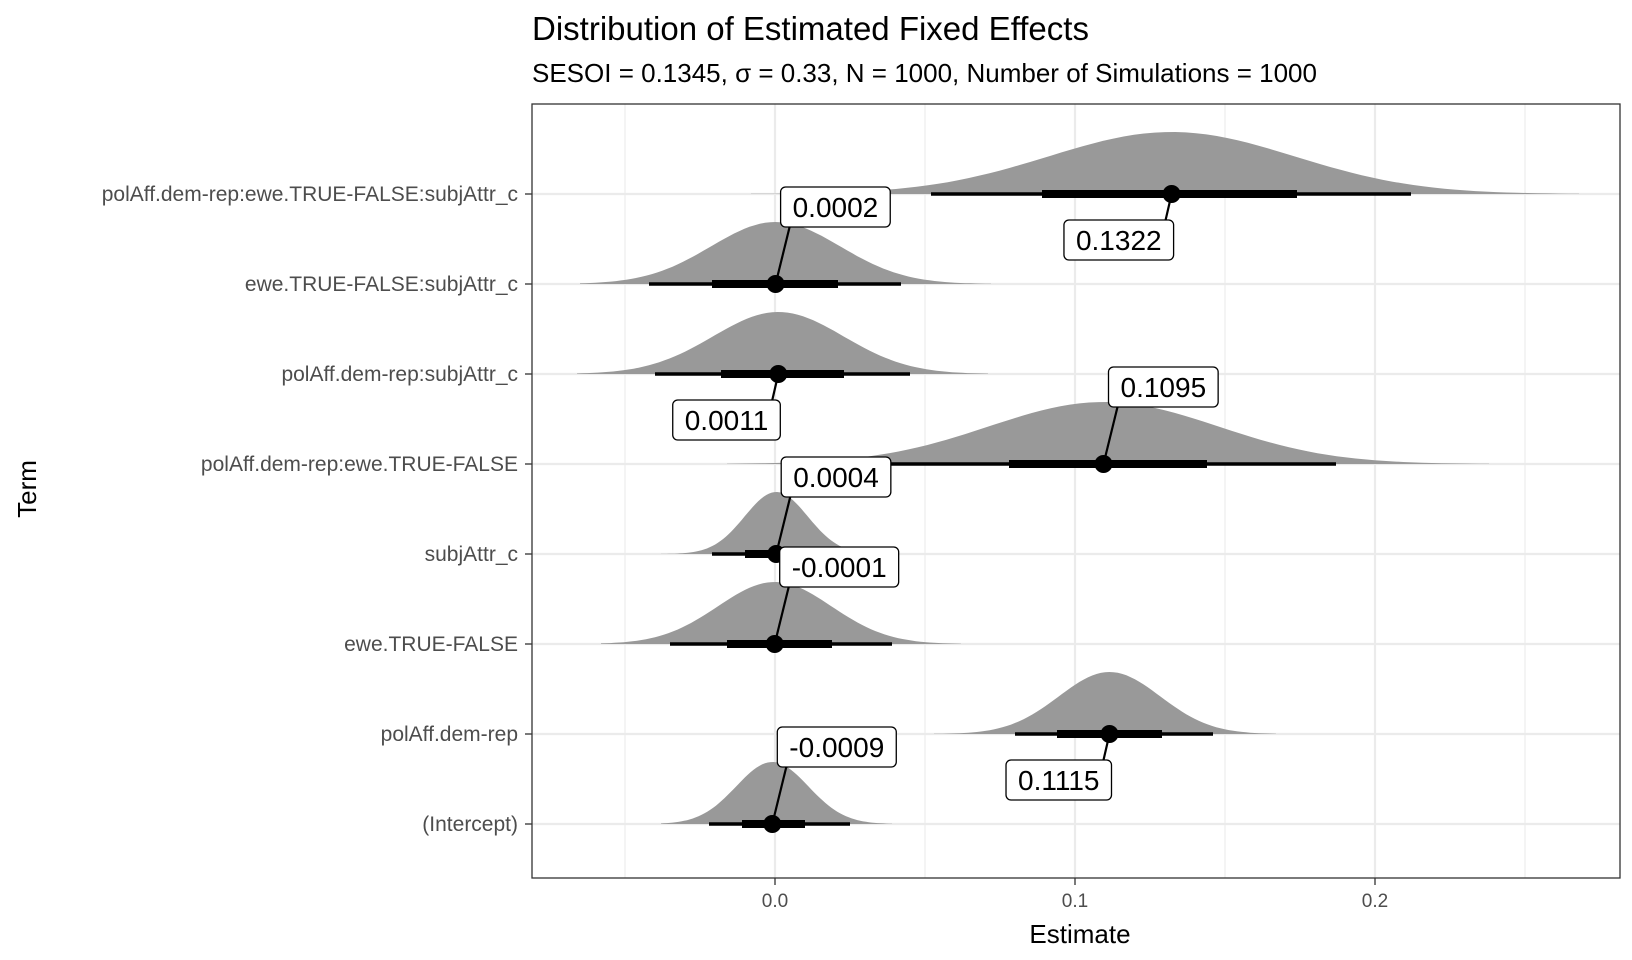 The height and width of the screenshot is (960, 1632). Describe the element at coordinates (836, 595) in the screenshot. I see `point-label: -0.0001` at that location.